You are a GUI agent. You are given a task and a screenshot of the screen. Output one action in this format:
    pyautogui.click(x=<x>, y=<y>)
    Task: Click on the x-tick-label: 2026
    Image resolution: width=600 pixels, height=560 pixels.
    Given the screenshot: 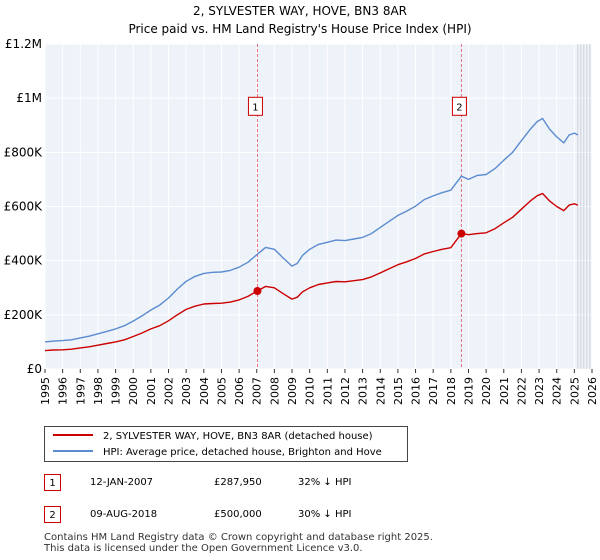 What is the action you would take?
    pyautogui.click(x=592, y=391)
    